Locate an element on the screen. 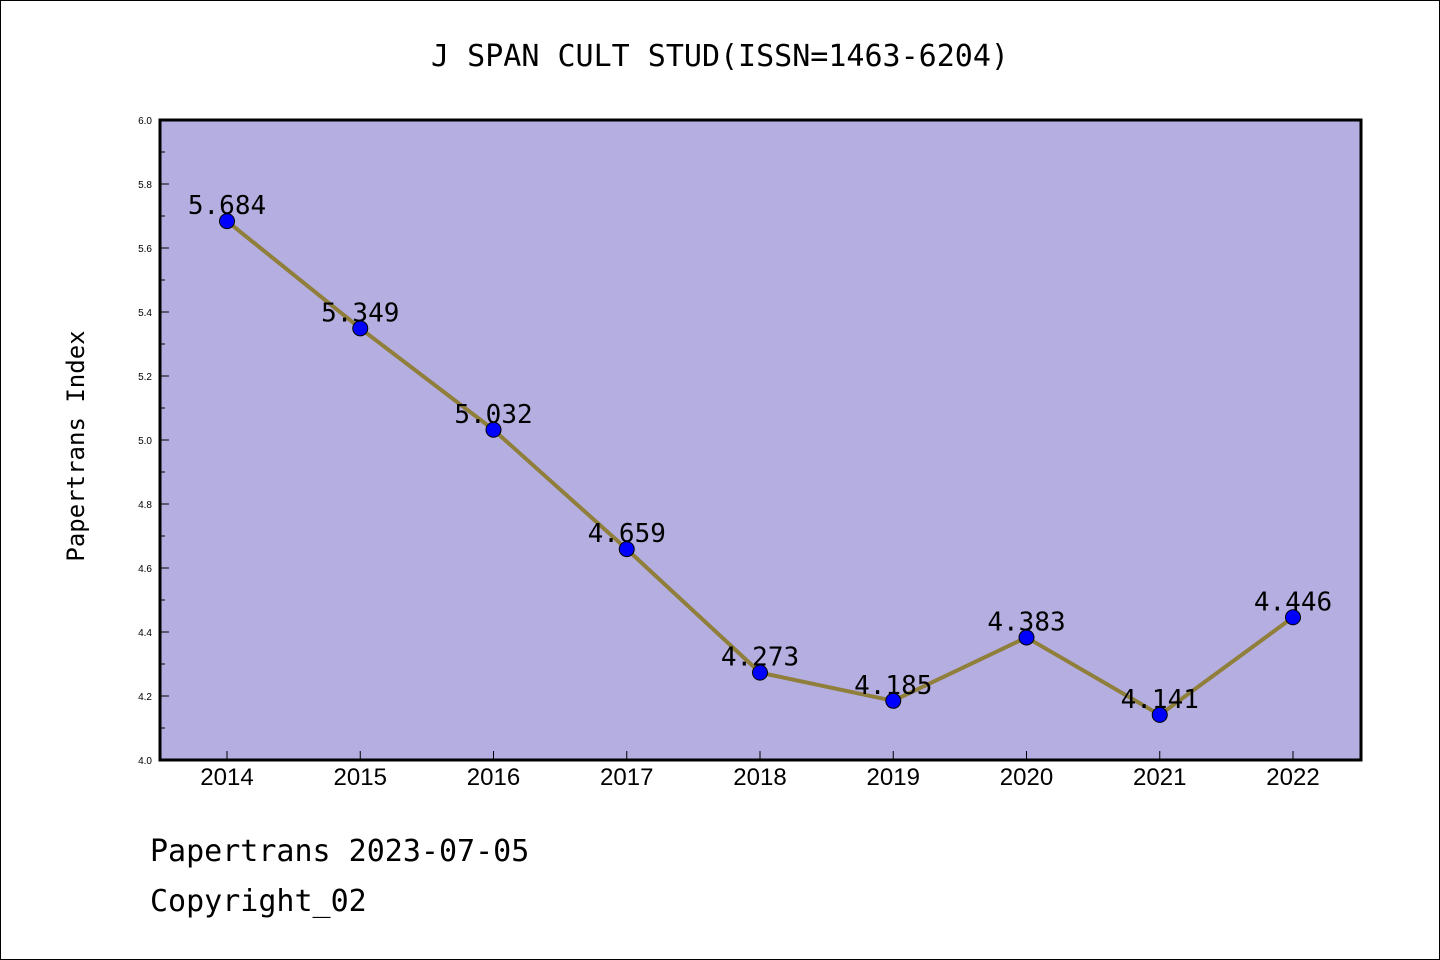 The image size is (1440, 960). x-tick-label: 2021 is located at coordinates (1159, 777).